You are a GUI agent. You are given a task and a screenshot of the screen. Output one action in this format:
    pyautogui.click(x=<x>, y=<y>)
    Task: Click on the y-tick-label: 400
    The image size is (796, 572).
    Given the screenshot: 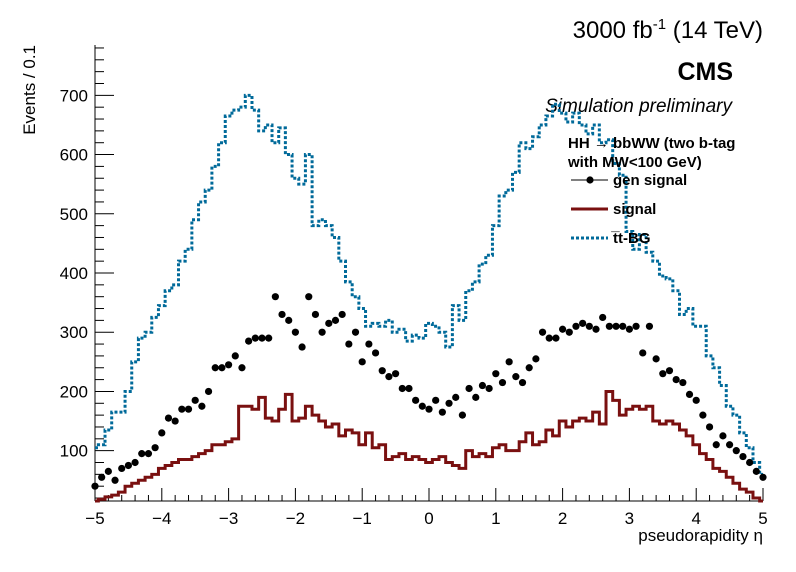 What is the action you would take?
    pyautogui.click(x=74, y=273)
    